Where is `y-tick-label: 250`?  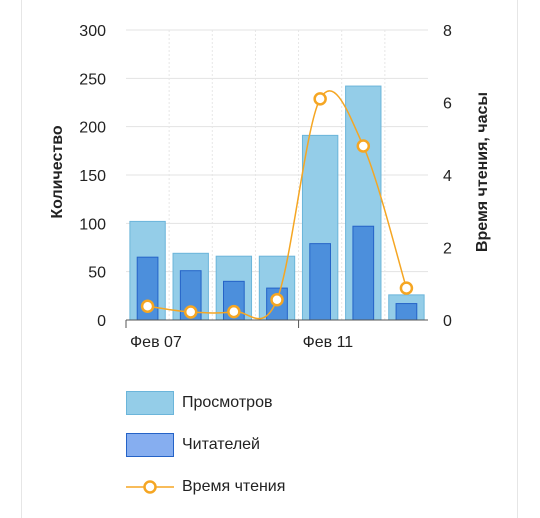 y-tick-label: 250 is located at coordinates (92, 79).